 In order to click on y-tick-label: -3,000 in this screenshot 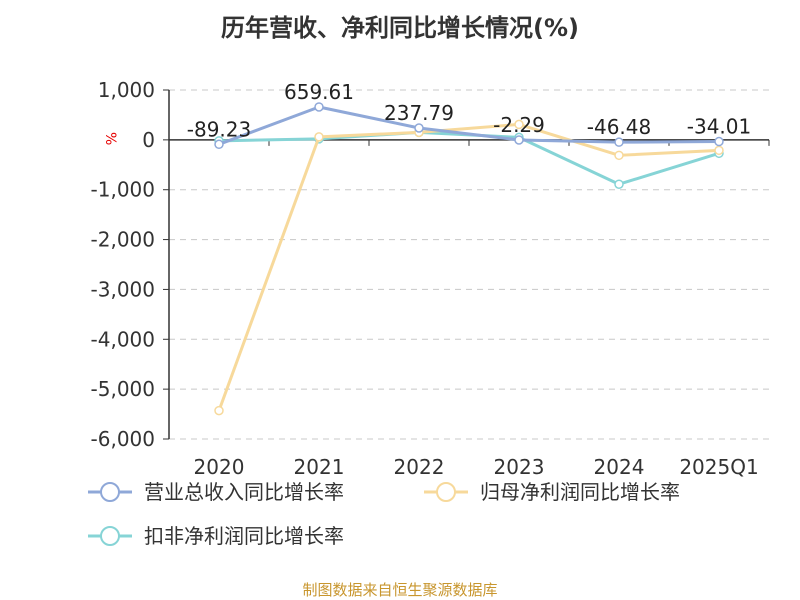, I will do `click(123, 289)`.